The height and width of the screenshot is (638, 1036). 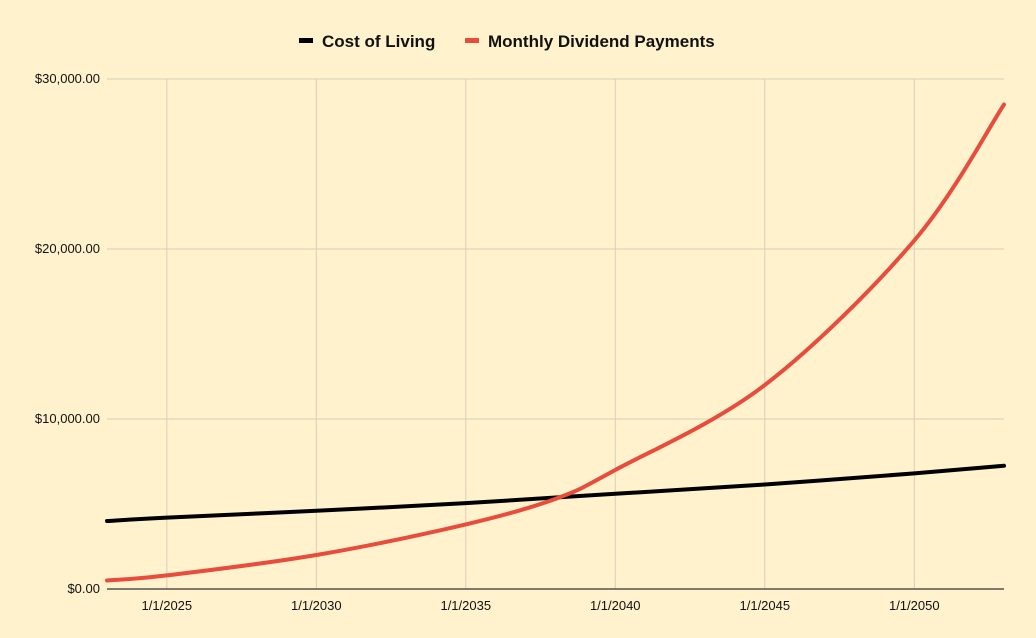 What do you see at coordinates (316, 605) in the screenshot?
I see `x-tick-label: 1/1/2030` at bounding box center [316, 605].